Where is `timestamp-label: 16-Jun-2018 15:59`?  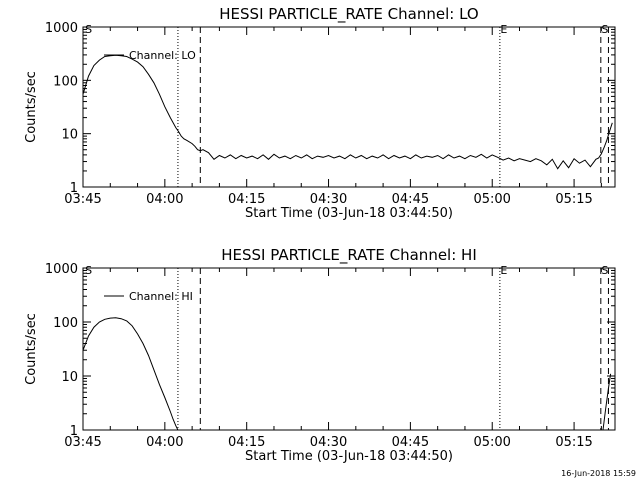
timestamp-label: 16-Jun-2018 15:59 is located at coordinates (598, 473).